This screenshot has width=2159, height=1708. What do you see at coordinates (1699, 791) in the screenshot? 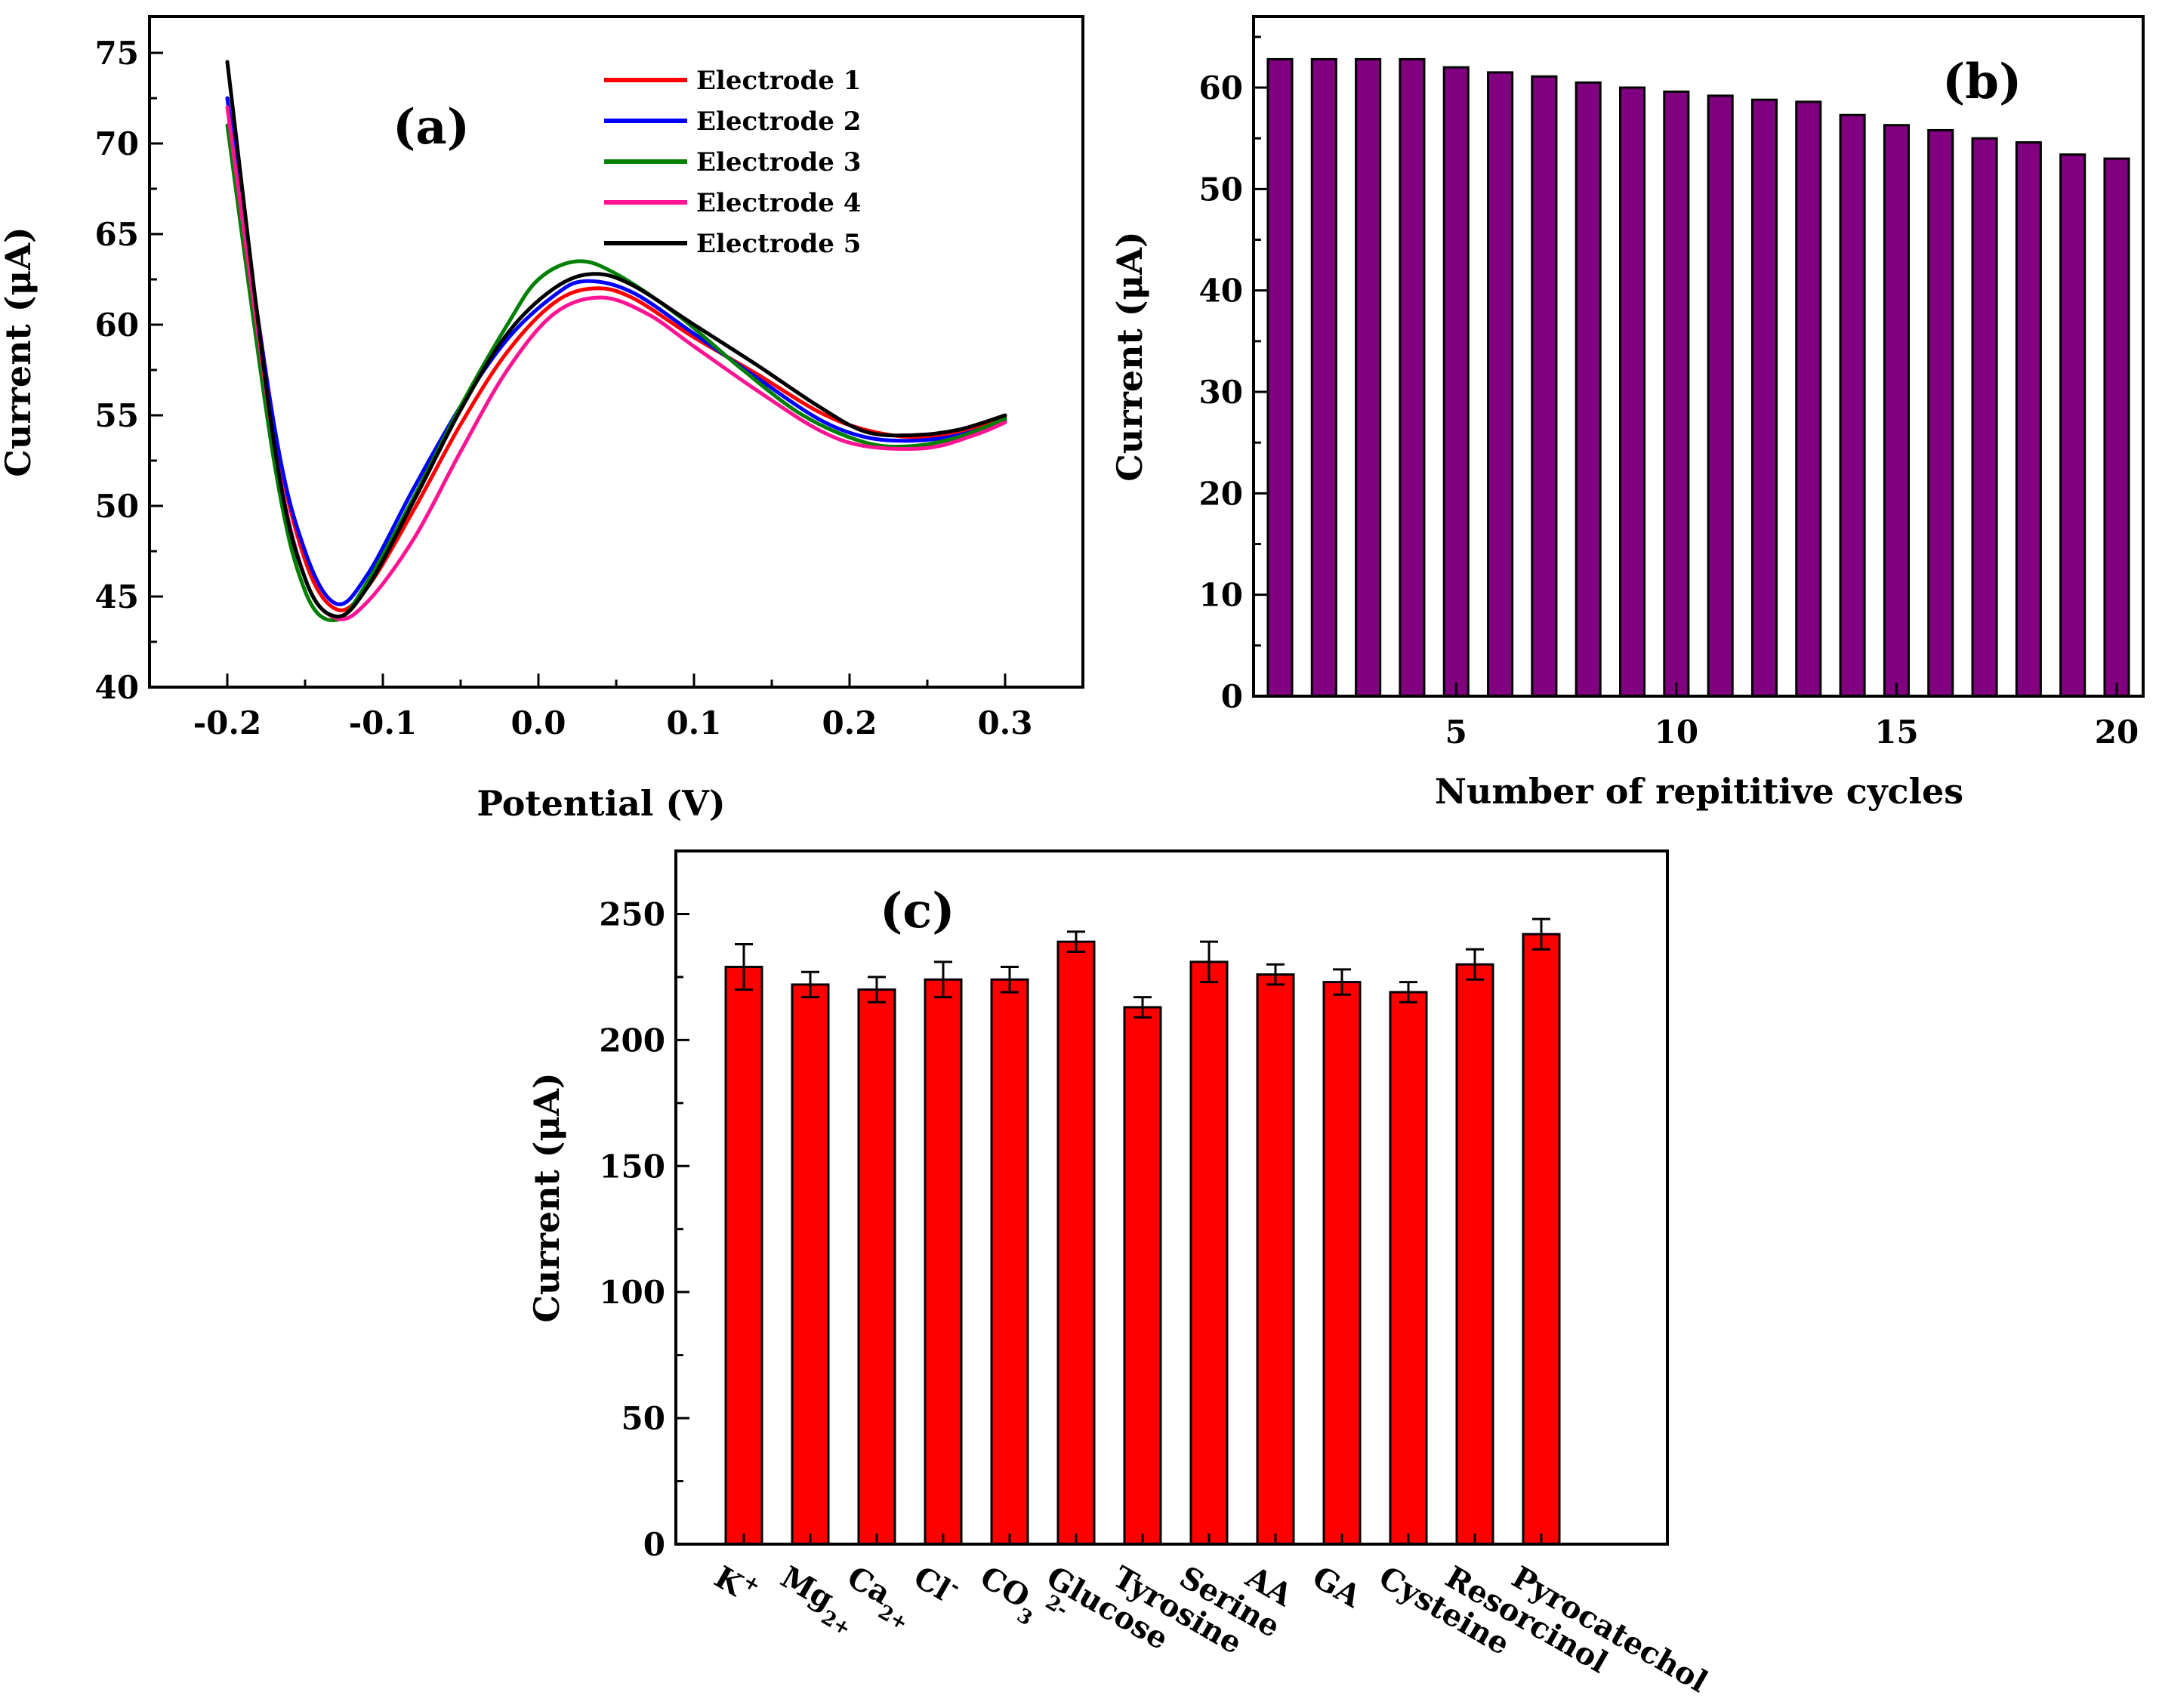
I see `panel-b-xlabel: Number of repititive cycles` at bounding box center [1699, 791].